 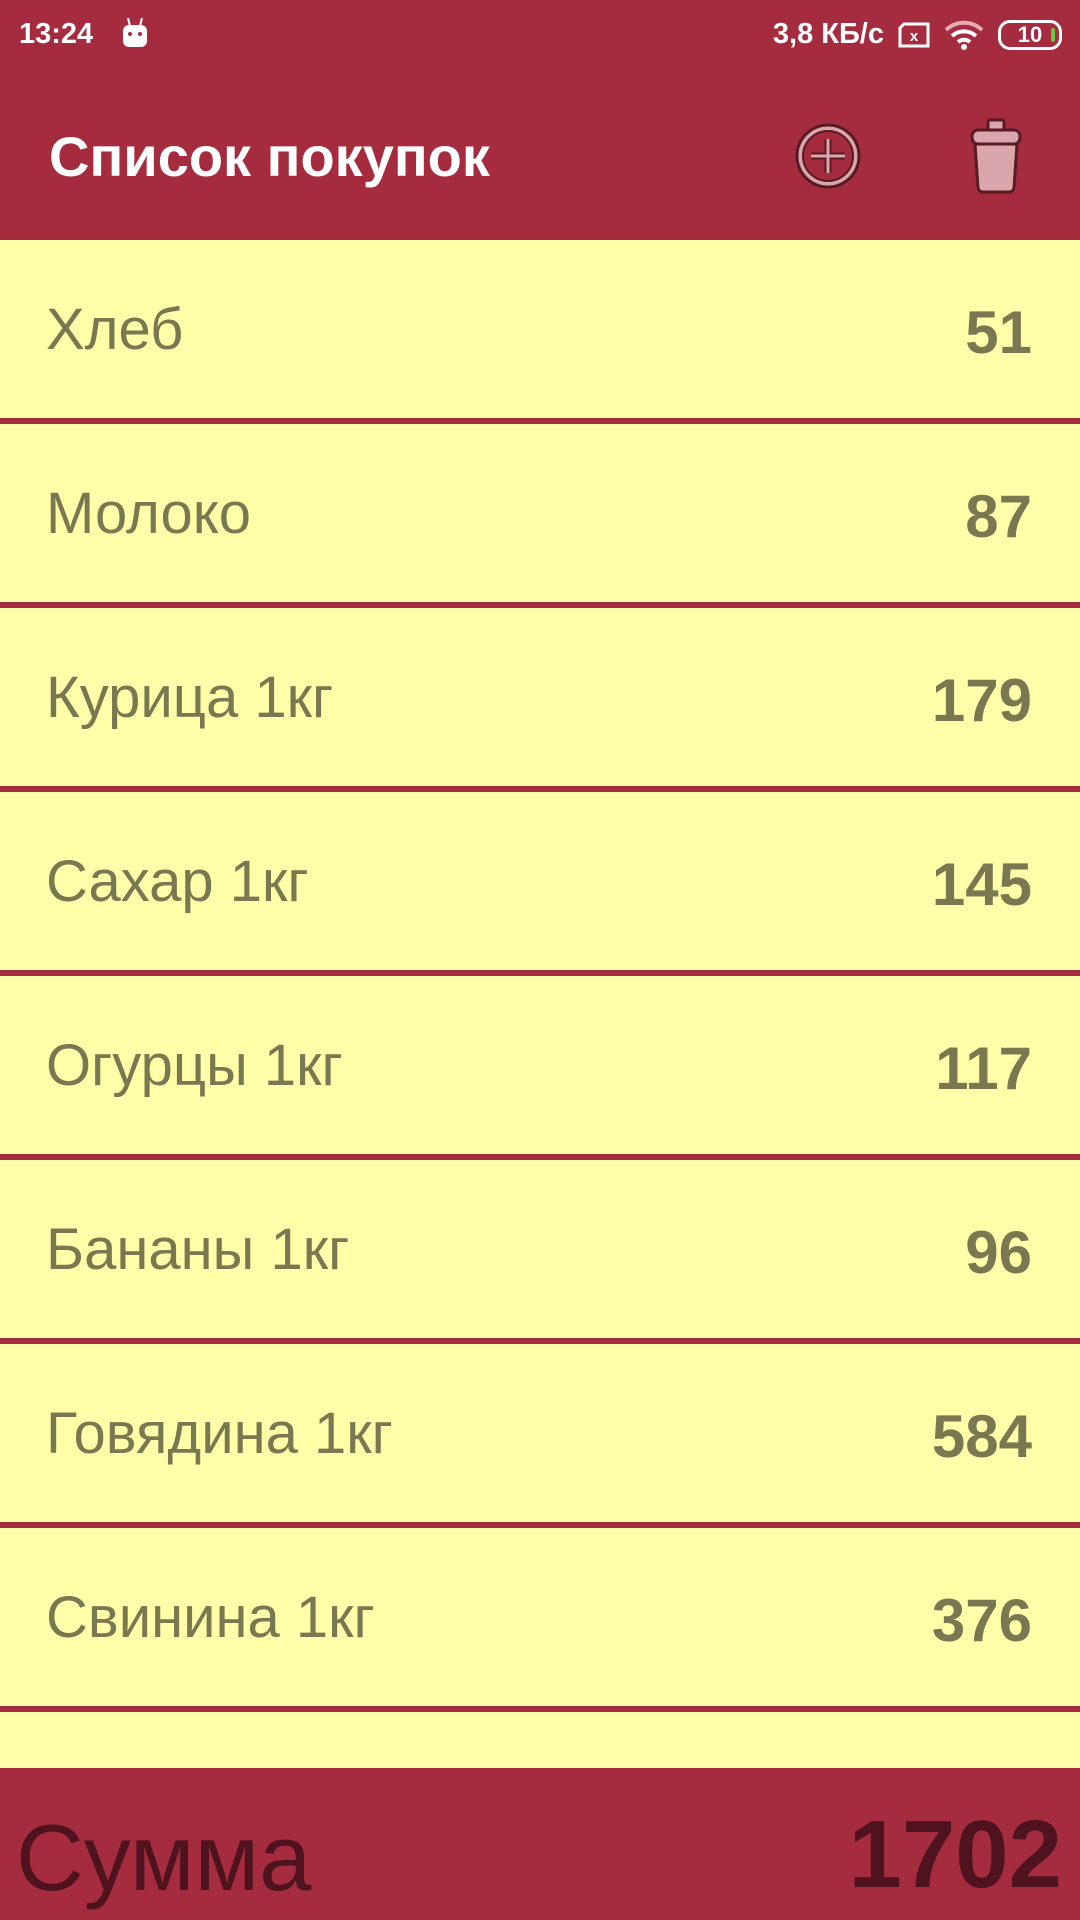 I want to click on battery-level: 10, so click(x=1030, y=34).